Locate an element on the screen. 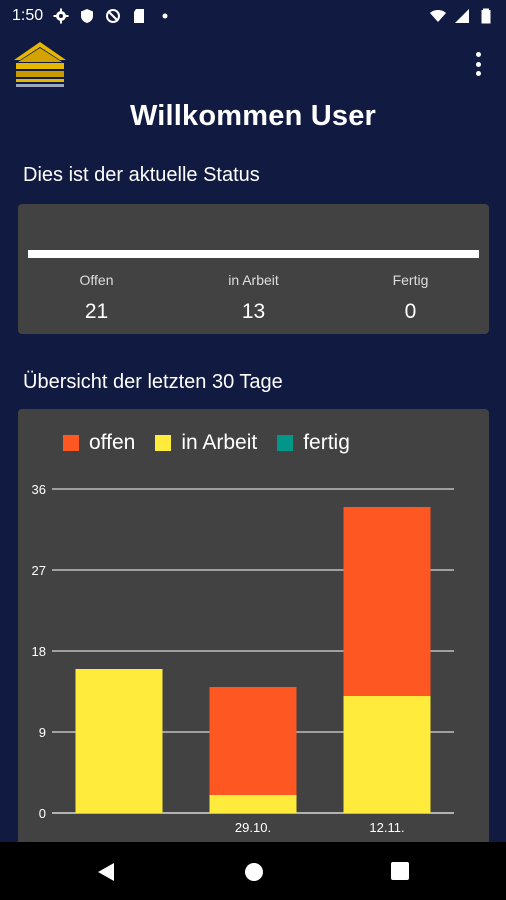 This screenshot has height=900, width=506. x-tick-label: 29.10. is located at coordinates (253, 827).